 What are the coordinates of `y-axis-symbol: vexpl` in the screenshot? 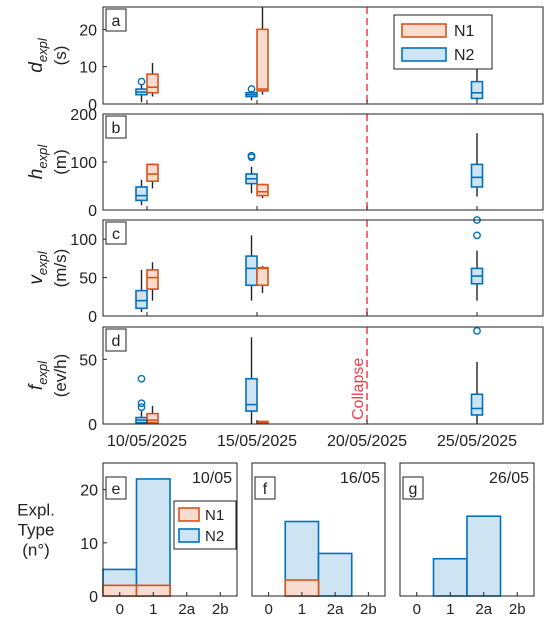 It's located at (38, 267).